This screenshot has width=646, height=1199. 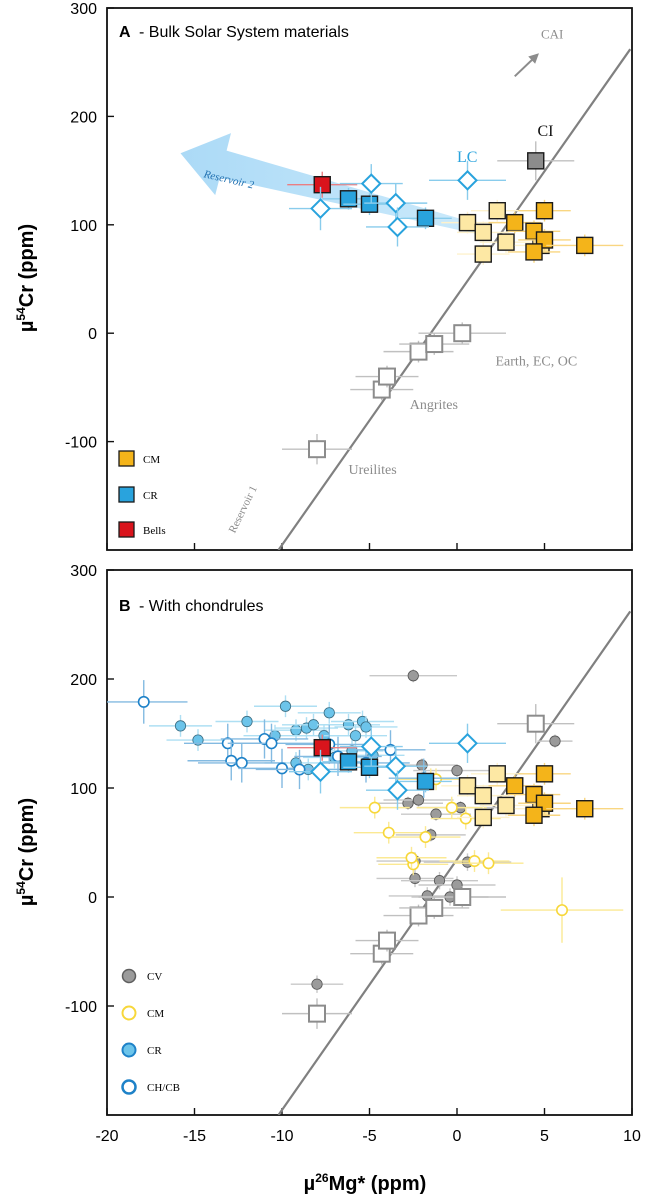 I want to click on series-ci, so click(x=536, y=161).